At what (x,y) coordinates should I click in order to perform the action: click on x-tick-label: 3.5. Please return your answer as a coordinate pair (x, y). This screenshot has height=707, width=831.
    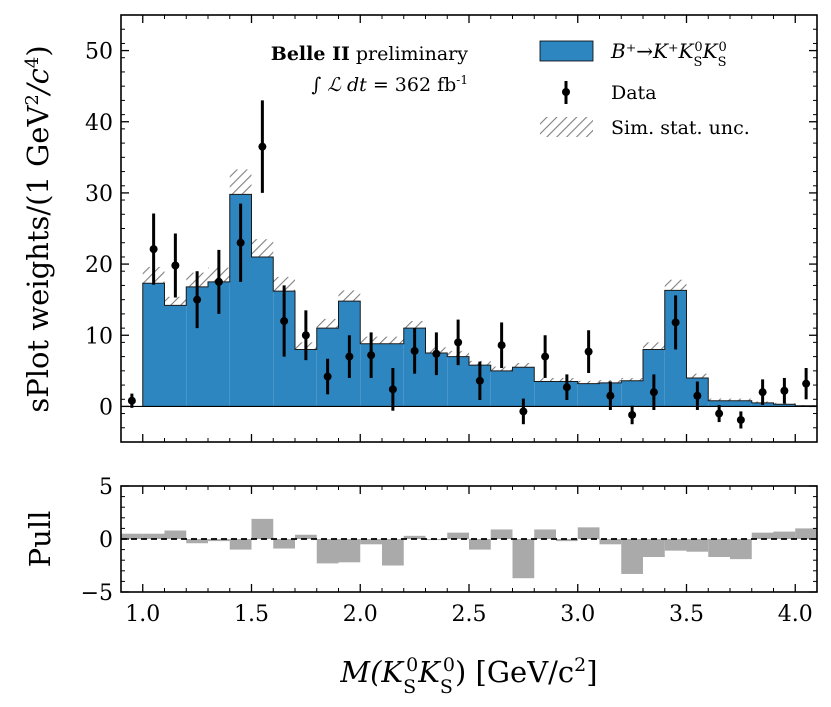
    Looking at the image, I should click on (686, 614).